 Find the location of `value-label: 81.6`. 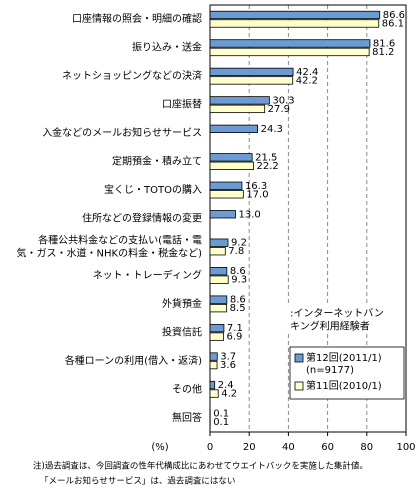

value-label: 81.6 is located at coordinates (384, 43).